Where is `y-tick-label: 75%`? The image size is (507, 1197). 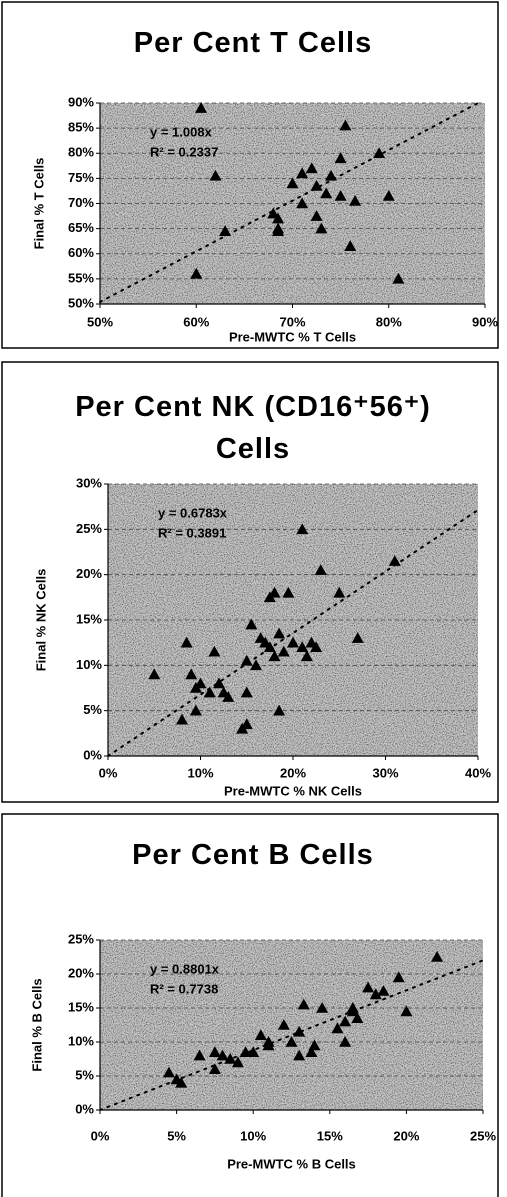 y-tick-label: 75% is located at coordinates (81, 177).